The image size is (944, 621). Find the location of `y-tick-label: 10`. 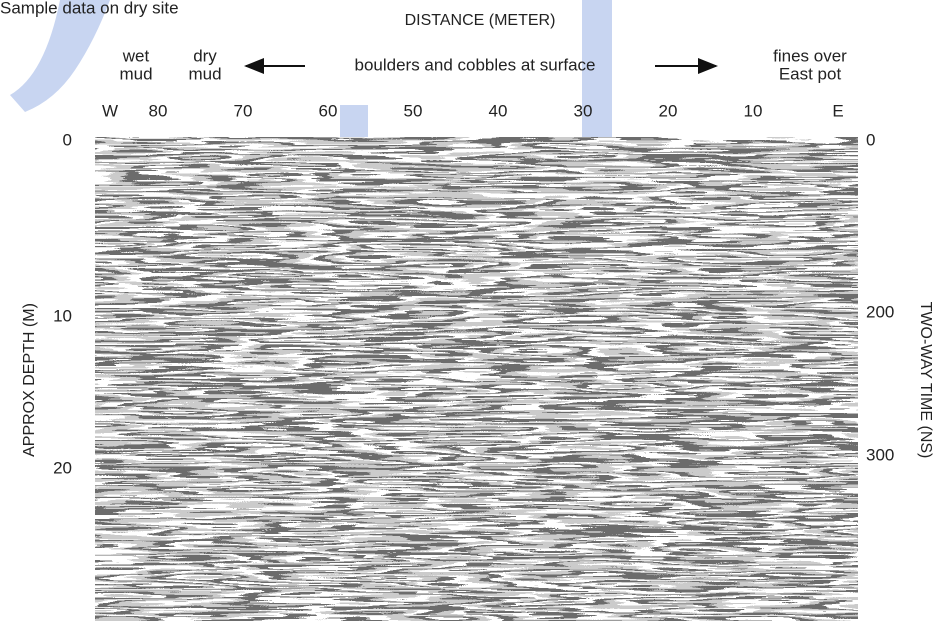

y-tick-label: 10 is located at coordinates (62, 315).